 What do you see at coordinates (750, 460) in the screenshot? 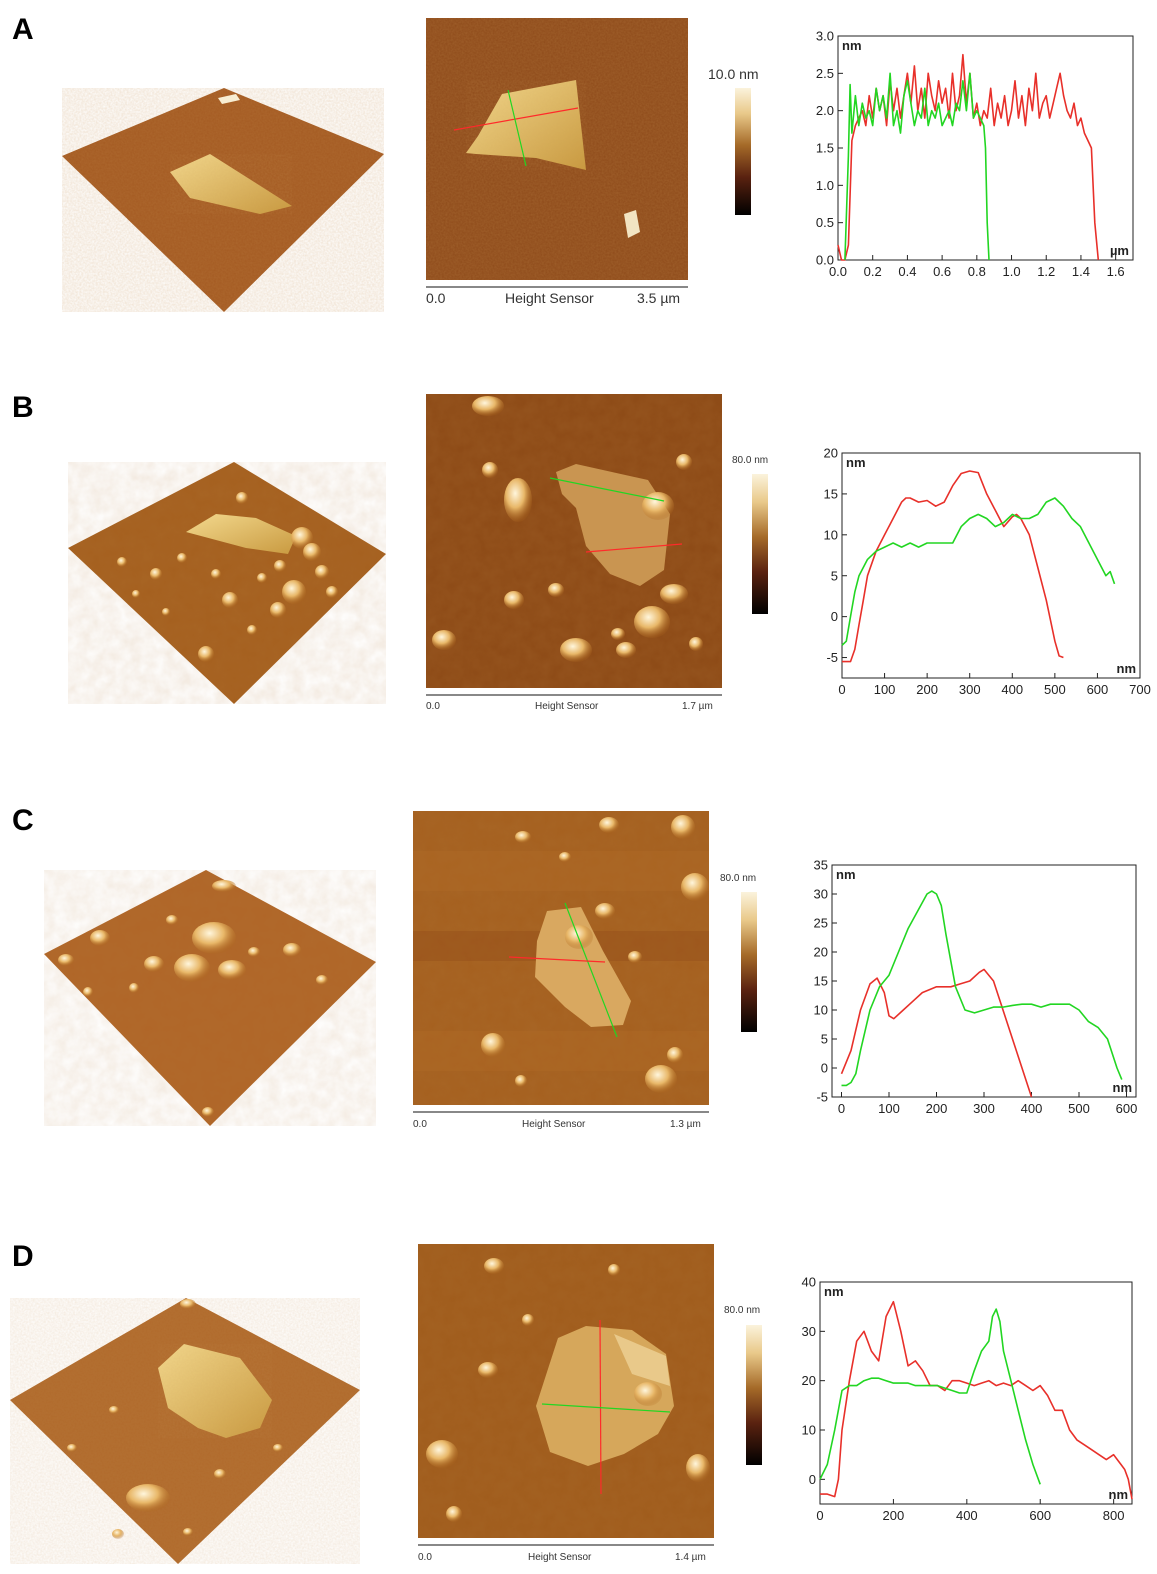
I see `colorbar-max-b: 80.0 nm` at bounding box center [750, 460].